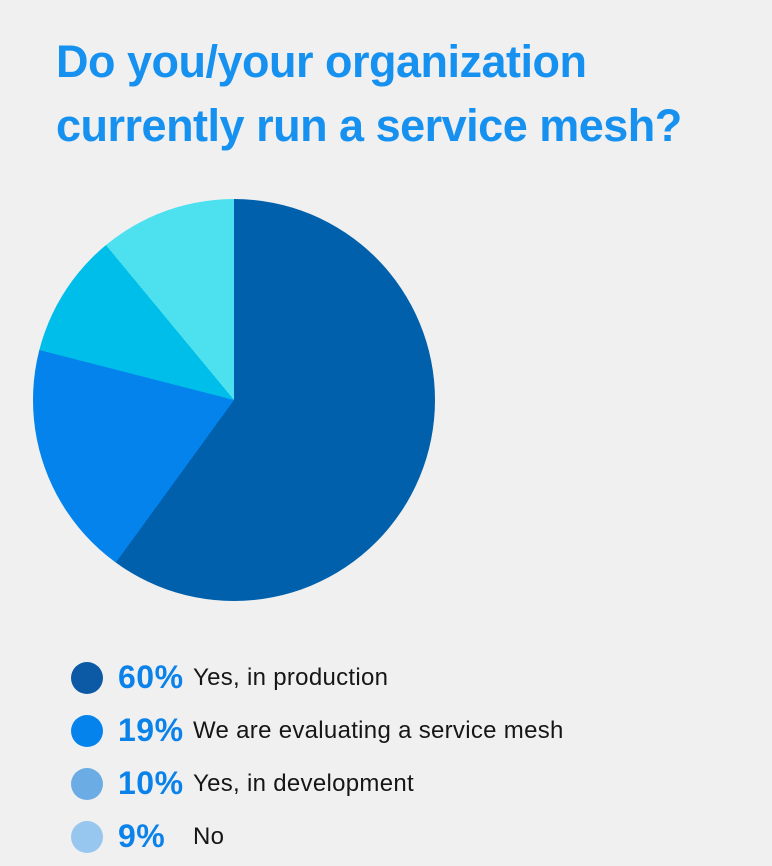 The image size is (772, 866). I want to click on legend-label: Yes, in production, so click(291, 677).